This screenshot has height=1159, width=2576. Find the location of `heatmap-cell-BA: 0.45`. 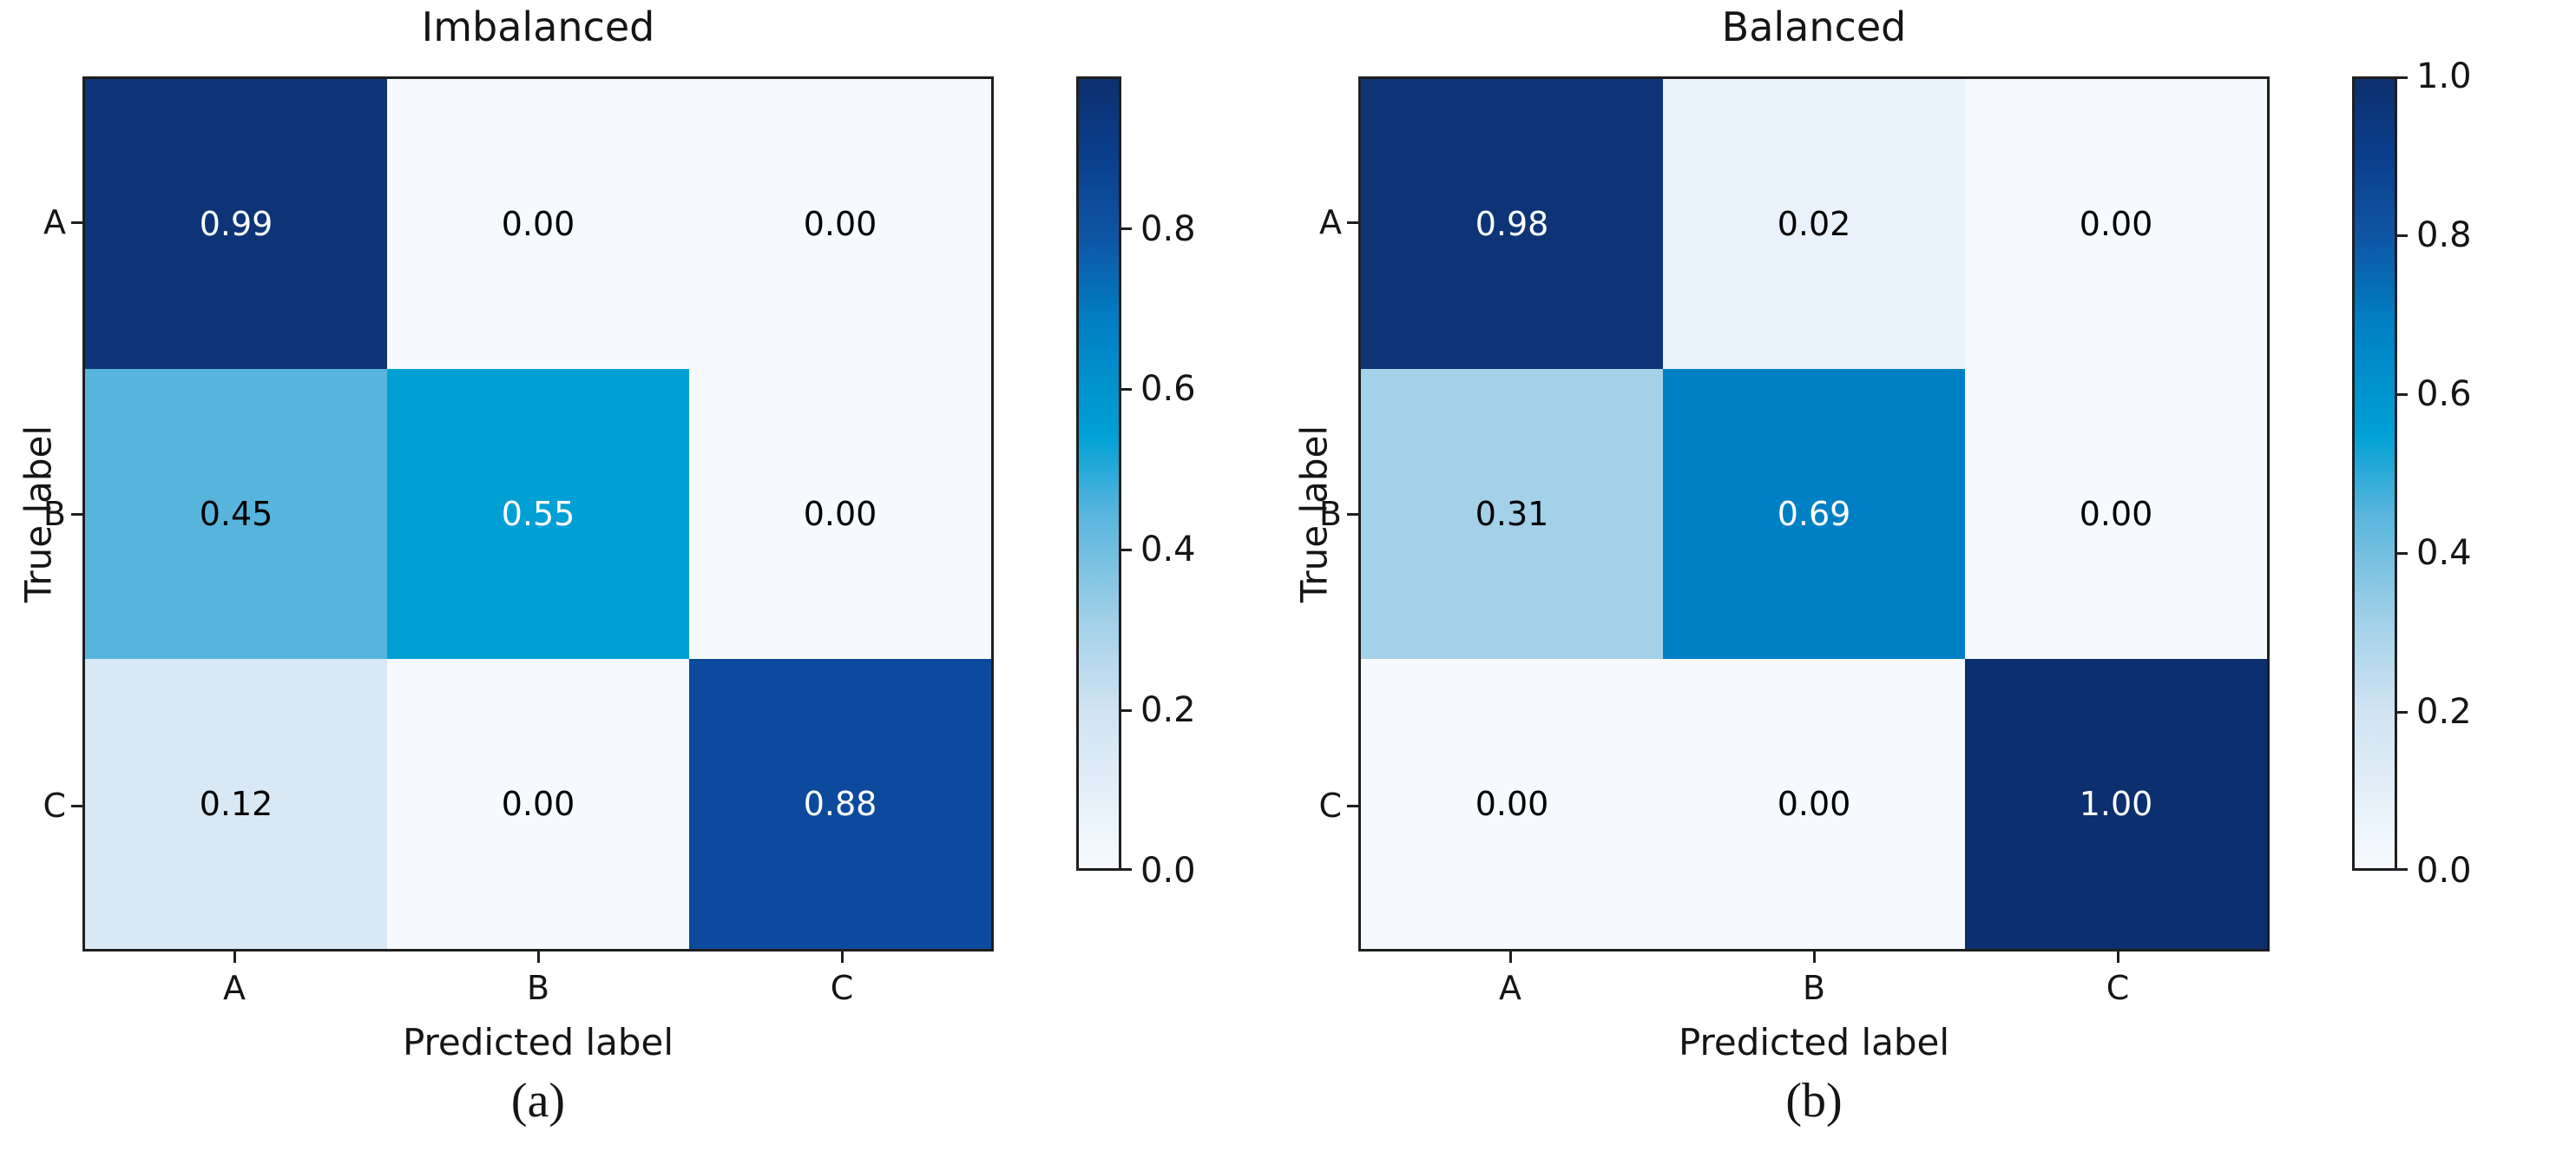

heatmap-cell-BA: 0.45 is located at coordinates (236, 514).